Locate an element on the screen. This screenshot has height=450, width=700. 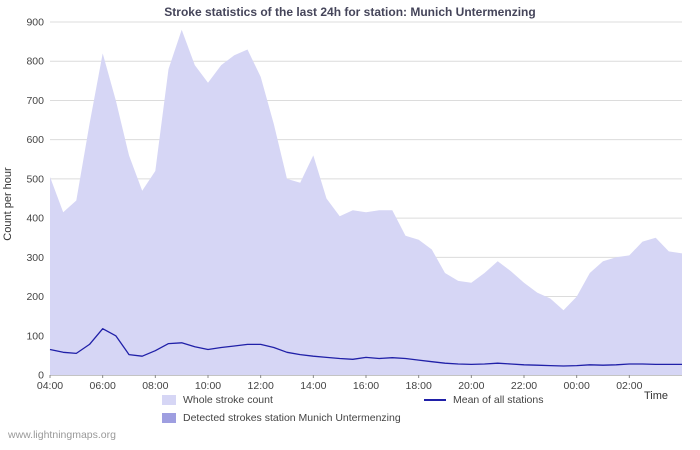
legend-item-mean-of-all-stations: Mean of all stations is located at coordinates (483, 400).